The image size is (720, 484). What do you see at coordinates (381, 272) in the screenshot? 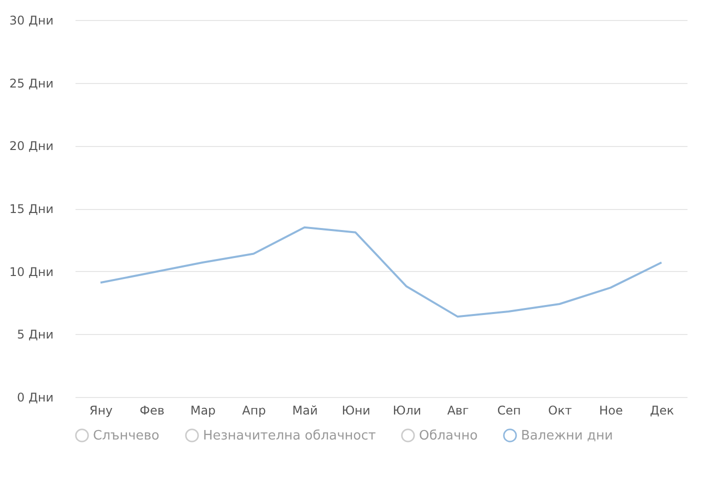
I see `line-series` at bounding box center [381, 272].